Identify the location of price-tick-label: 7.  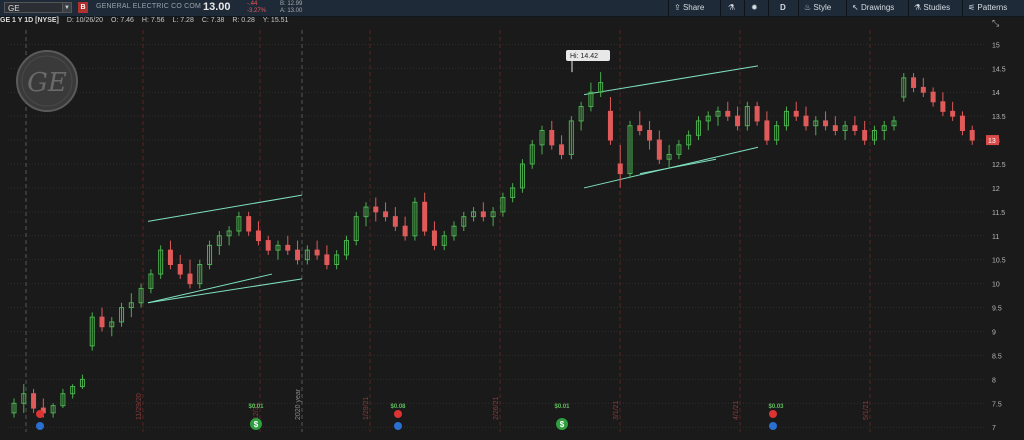
(994, 428).